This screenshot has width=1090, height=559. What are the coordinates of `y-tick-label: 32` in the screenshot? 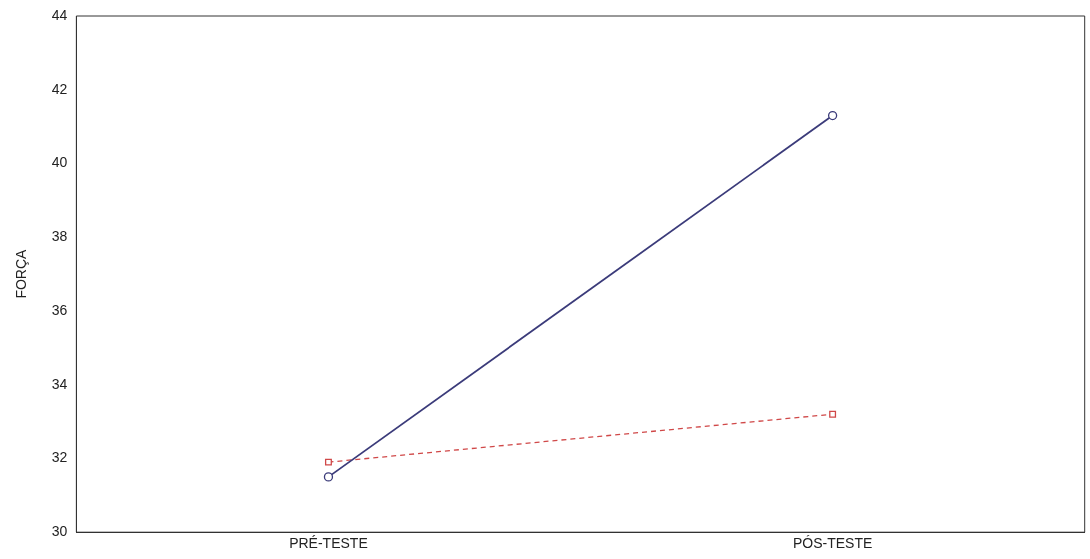 It's located at (59, 457).